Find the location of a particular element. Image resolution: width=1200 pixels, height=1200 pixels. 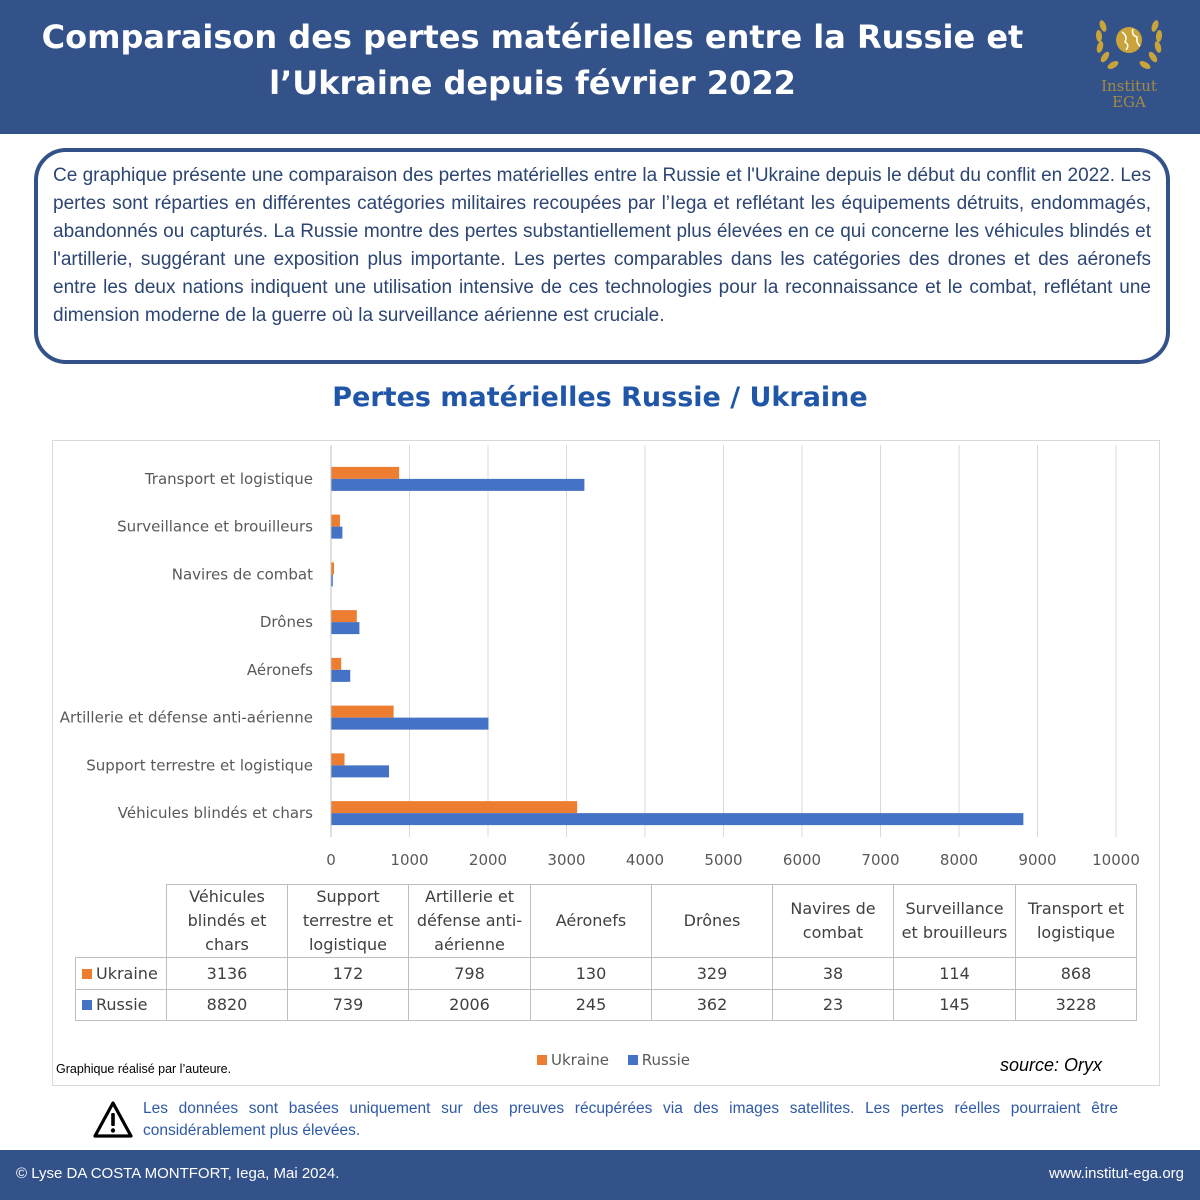

x-tick-label: 10000 is located at coordinates (1116, 860).